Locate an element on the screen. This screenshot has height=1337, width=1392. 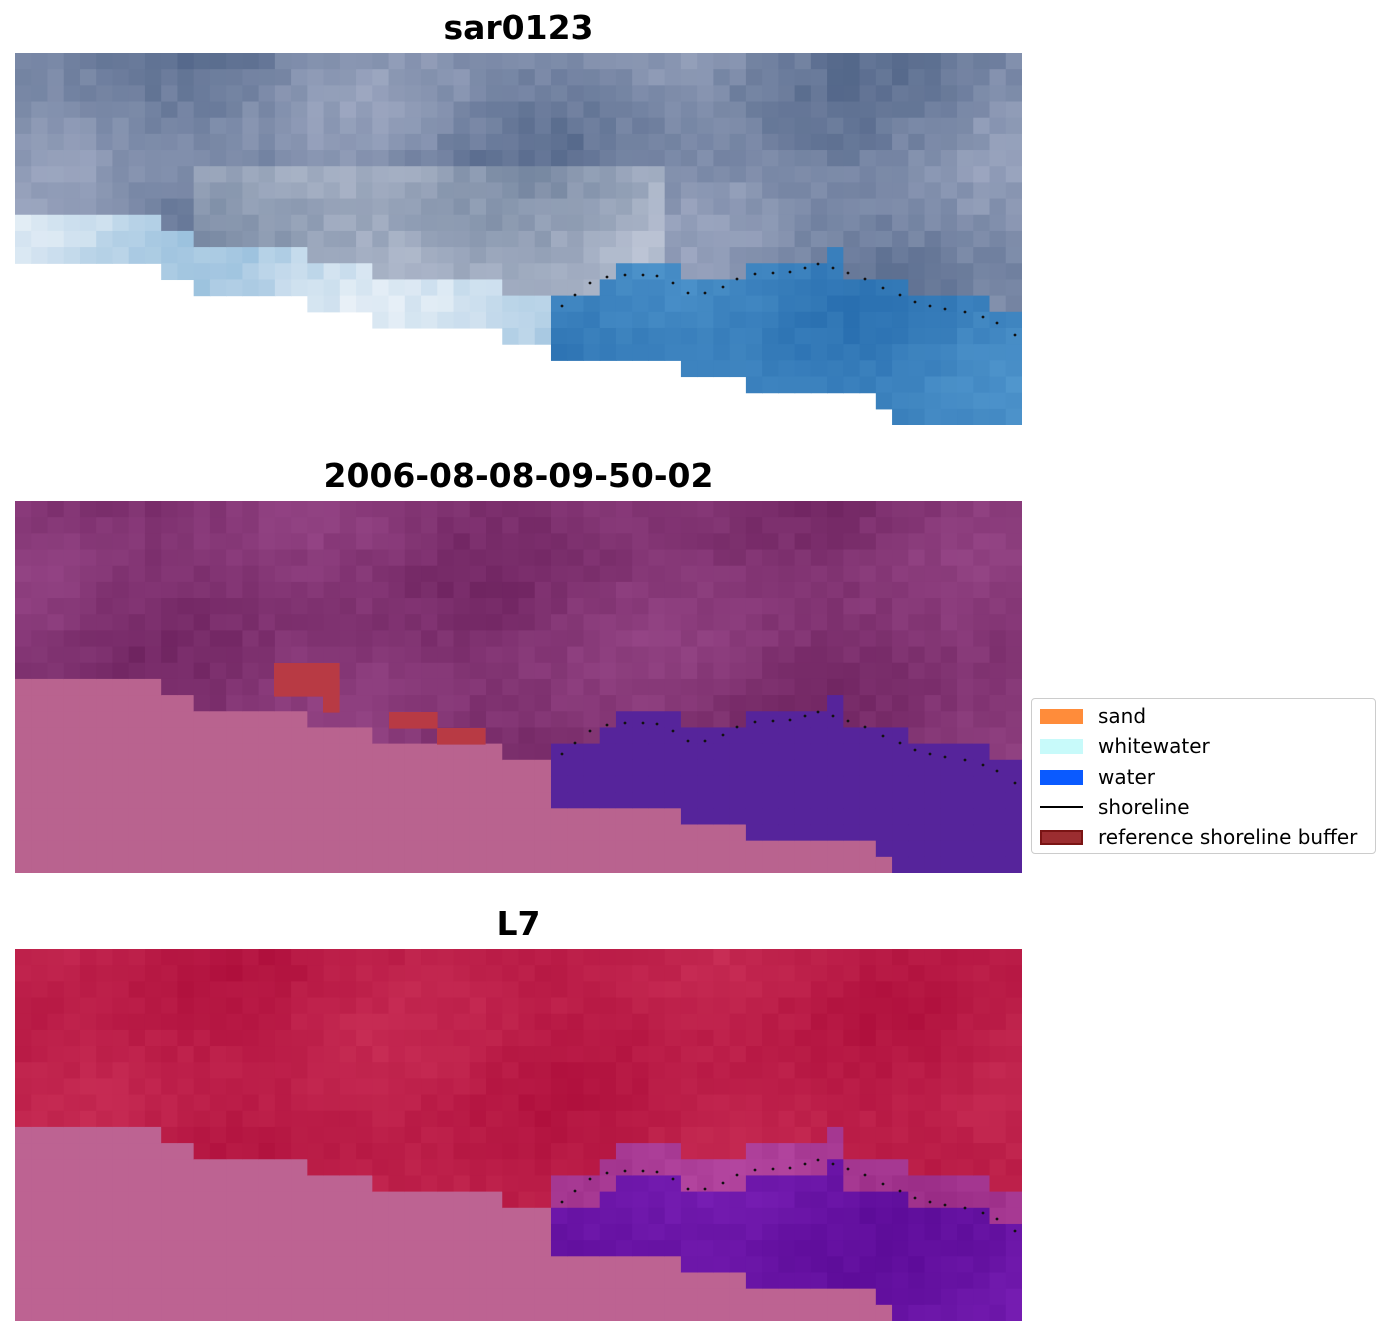
whitewater-swatch is located at coordinates (1061, 746).